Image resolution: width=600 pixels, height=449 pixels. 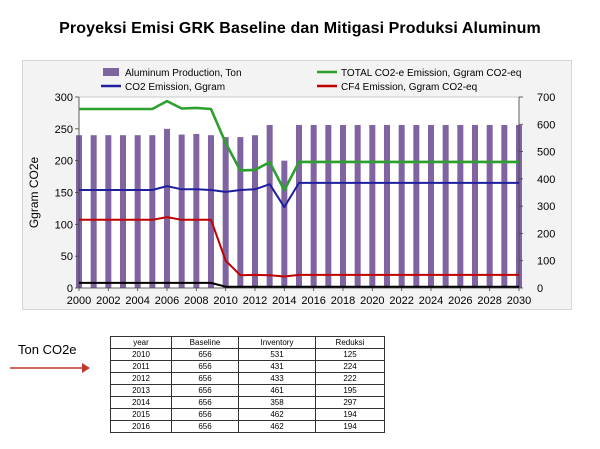 I want to click on x-tick-label: 2024, so click(x=431, y=301).